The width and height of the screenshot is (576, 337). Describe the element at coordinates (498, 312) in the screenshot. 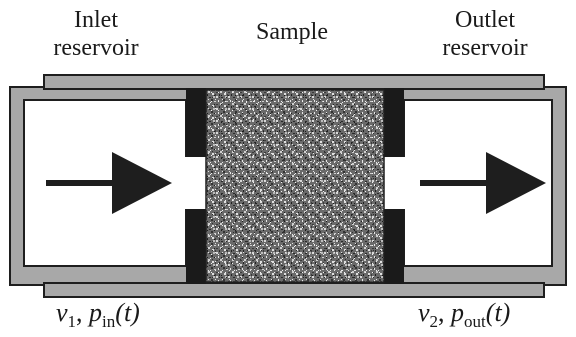

I see `outlet-pressure-argument: (t)` at that location.